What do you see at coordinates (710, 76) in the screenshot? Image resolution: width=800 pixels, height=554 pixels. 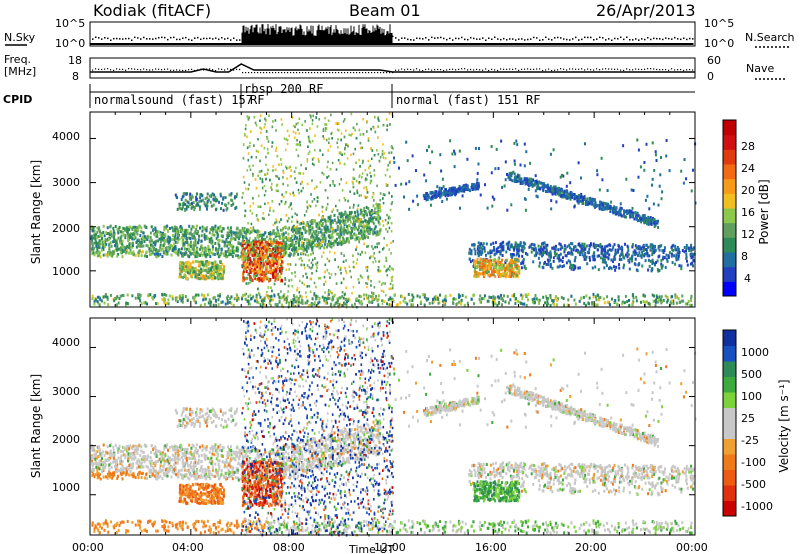 I see `freq-tick-right-bottom: 0` at bounding box center [710, 76].